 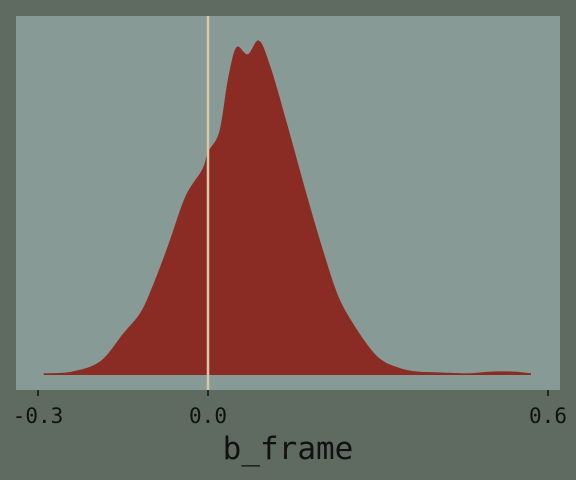 What do you see at coordinates (208, 416) in the screenshot?
I see `x-tick-label-1: 0.0` at bounding box center [208, 416].